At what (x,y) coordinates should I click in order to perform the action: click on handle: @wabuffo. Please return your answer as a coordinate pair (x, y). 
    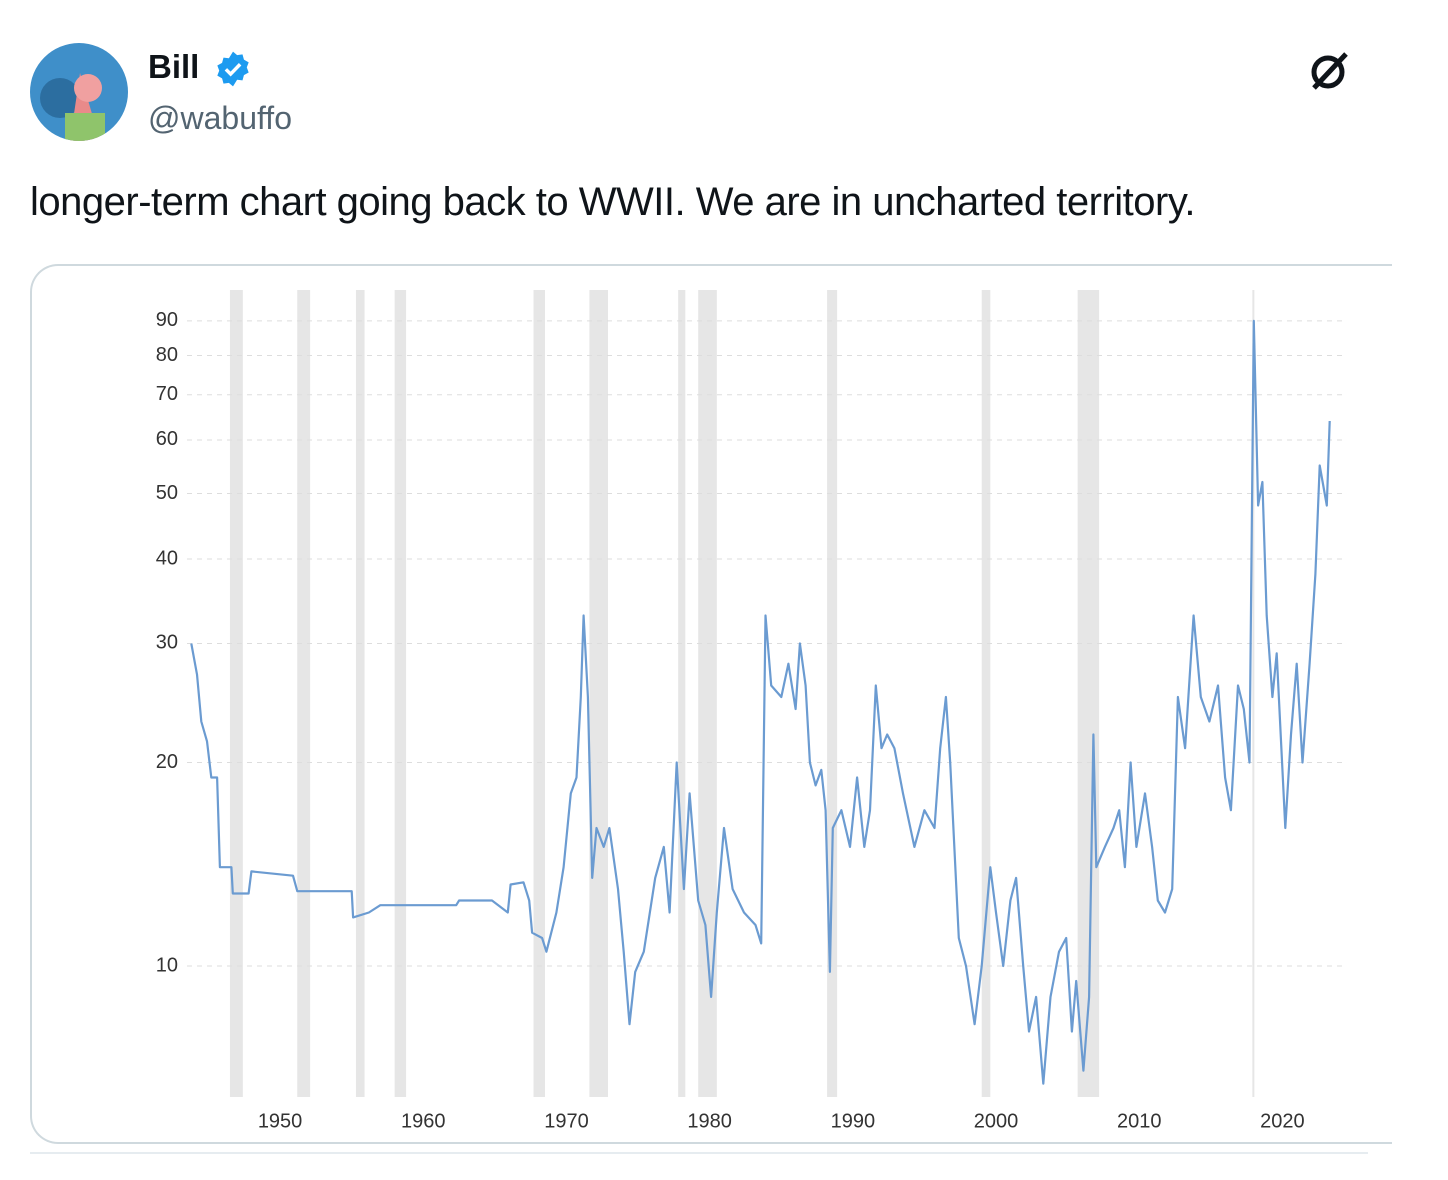
    Looking at the image, I should click on (220, 118).